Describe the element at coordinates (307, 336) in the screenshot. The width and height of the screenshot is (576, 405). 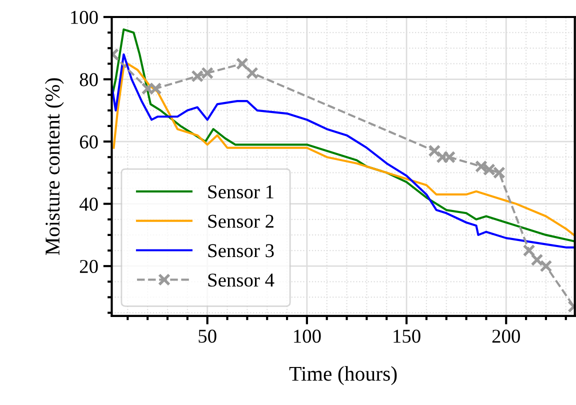
I see `x-tick-label: 100` at that location.